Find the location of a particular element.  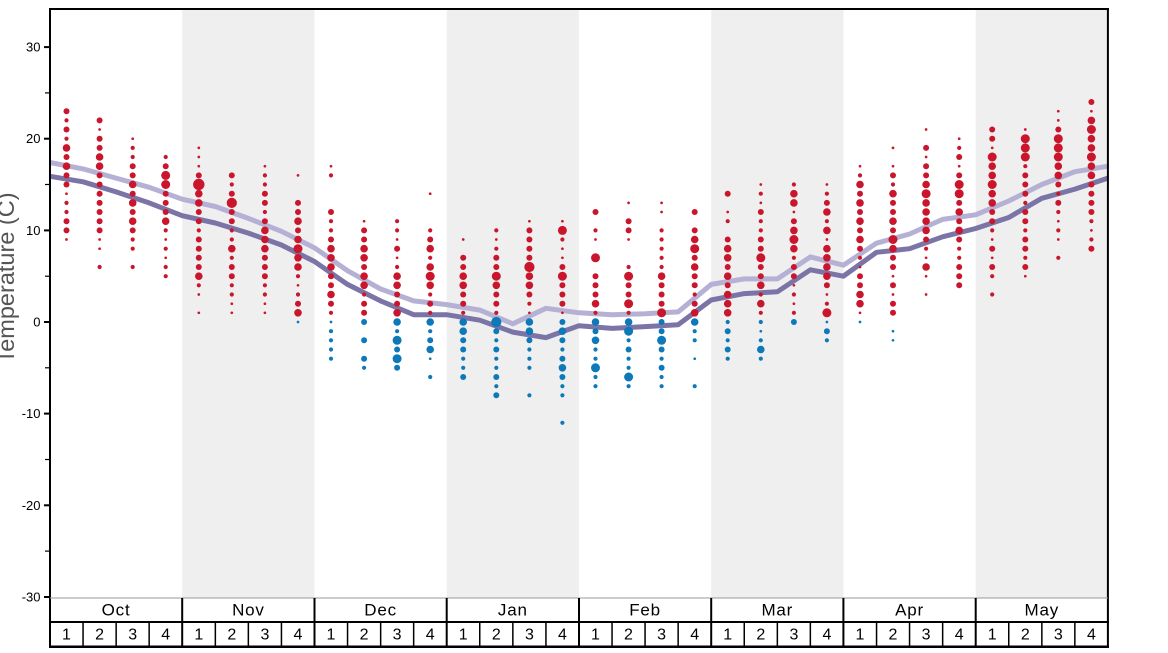

svg-text: Nov is located at coordinates (248, 610).